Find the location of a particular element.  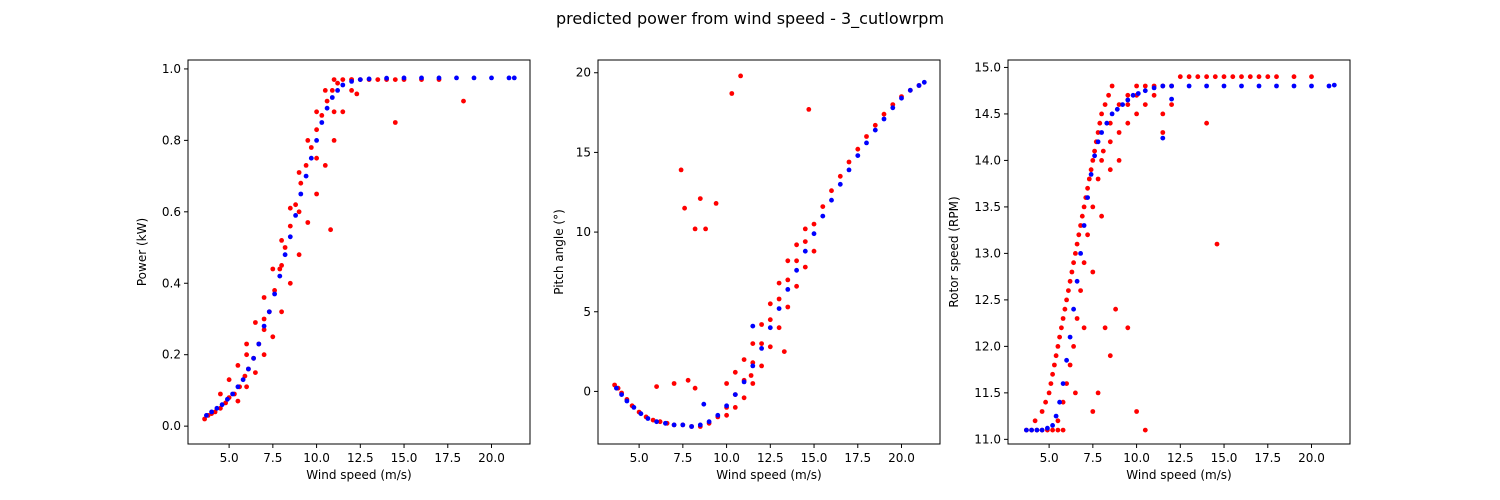

y-tick-label: 0 is located at coordinates (587, 391).